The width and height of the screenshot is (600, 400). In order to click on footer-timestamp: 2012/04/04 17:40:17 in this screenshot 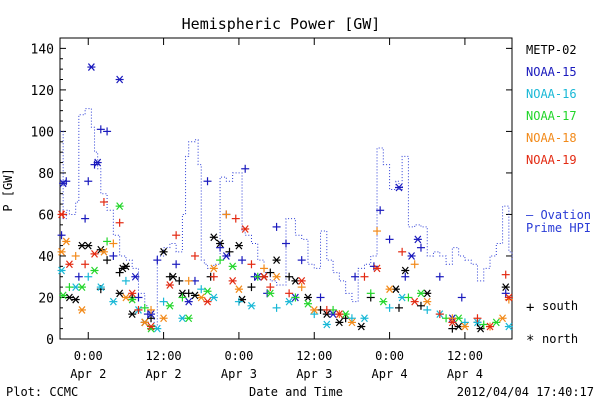, I will do `click(525, 392)`.